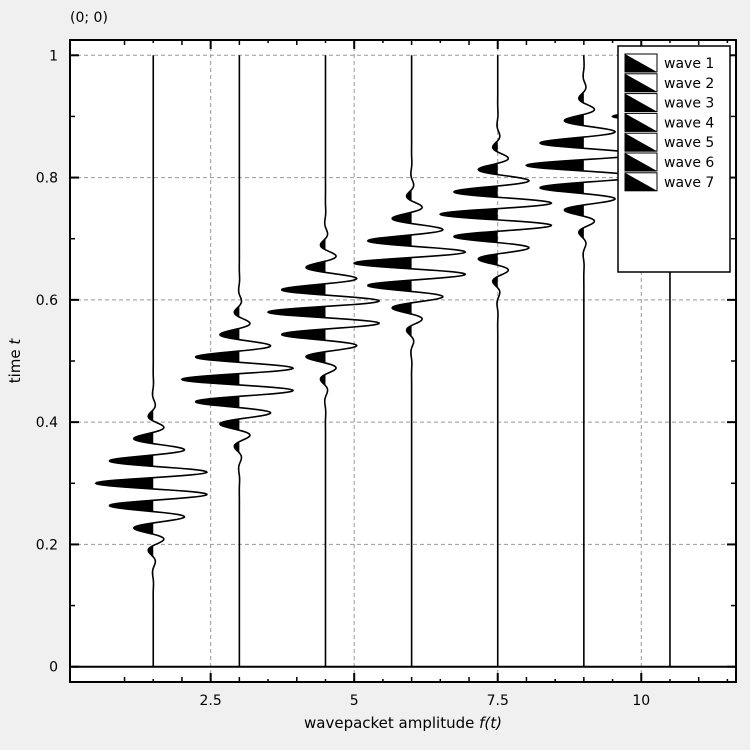 Image resolution: width=750 pixels, height=750 pixels. Describe the element at coordinates (689, 183) in the screenshot. I see `legend-label: wave 7` at that location.